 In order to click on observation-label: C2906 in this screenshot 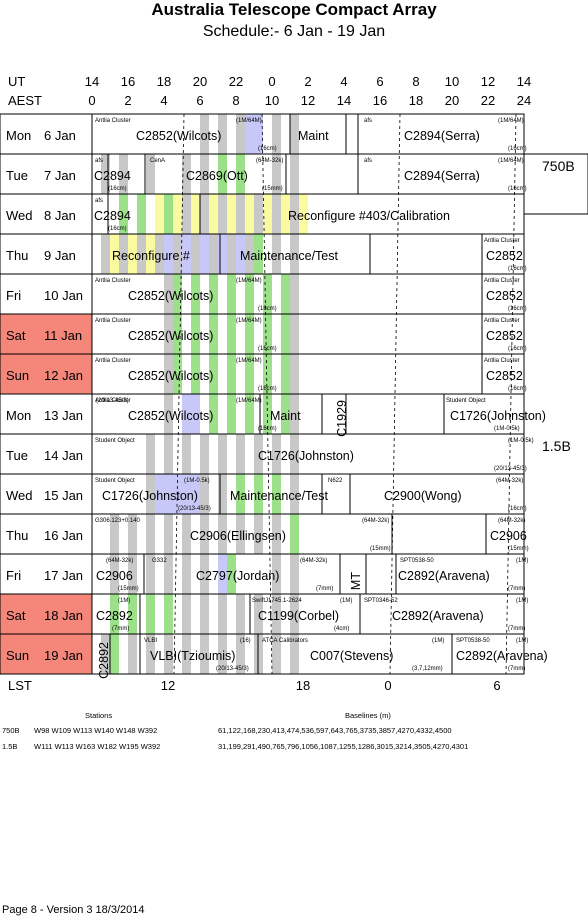, I will do `click(114, 576)`.